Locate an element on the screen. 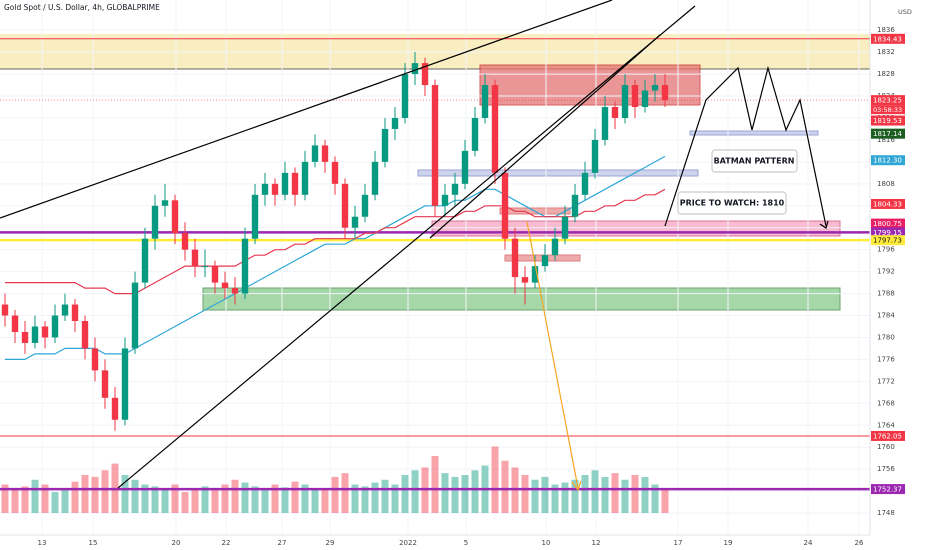 This screenshot has width=932, height=550. x-tick-label: 2022 is located at coordinates (408, 543).